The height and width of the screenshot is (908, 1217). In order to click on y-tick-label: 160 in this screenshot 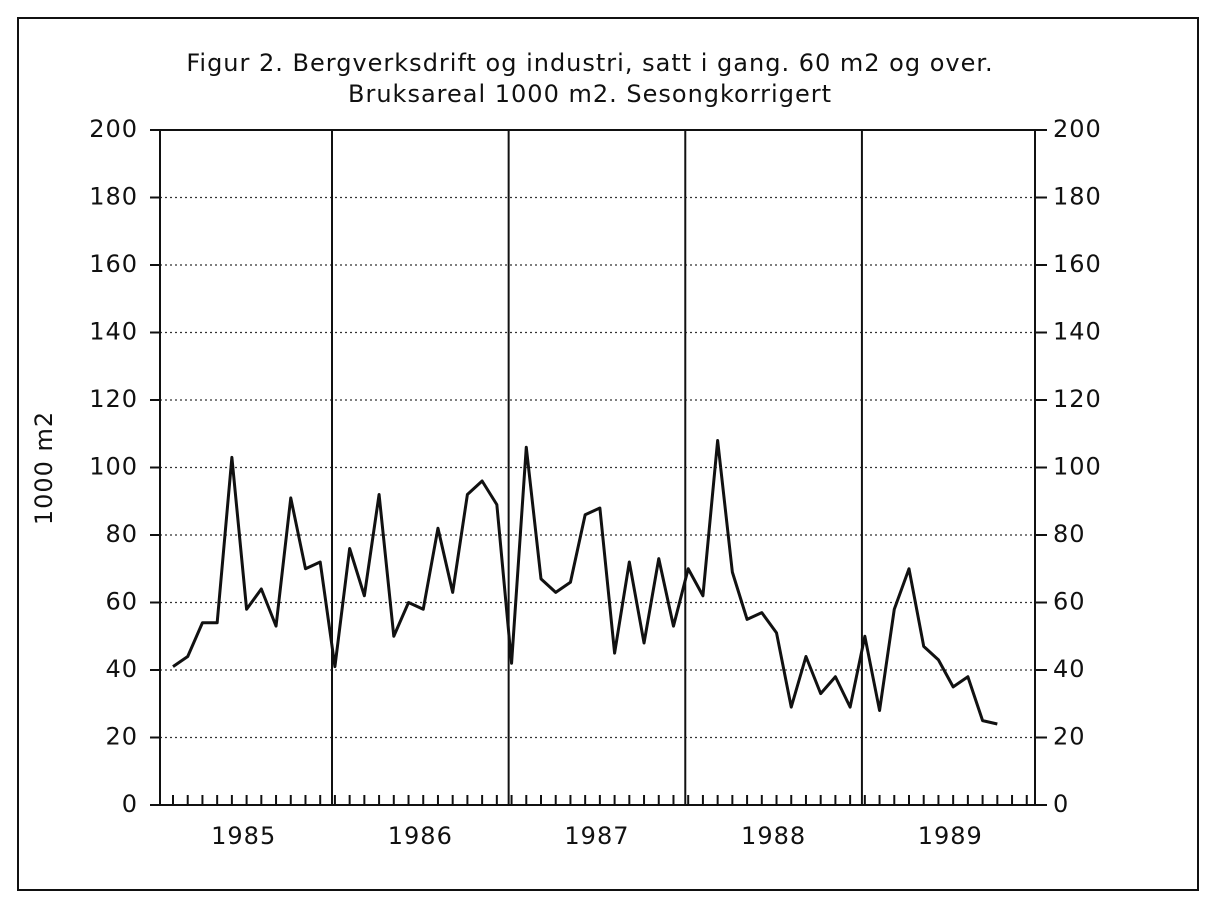, I will do `click(113, 264)`.